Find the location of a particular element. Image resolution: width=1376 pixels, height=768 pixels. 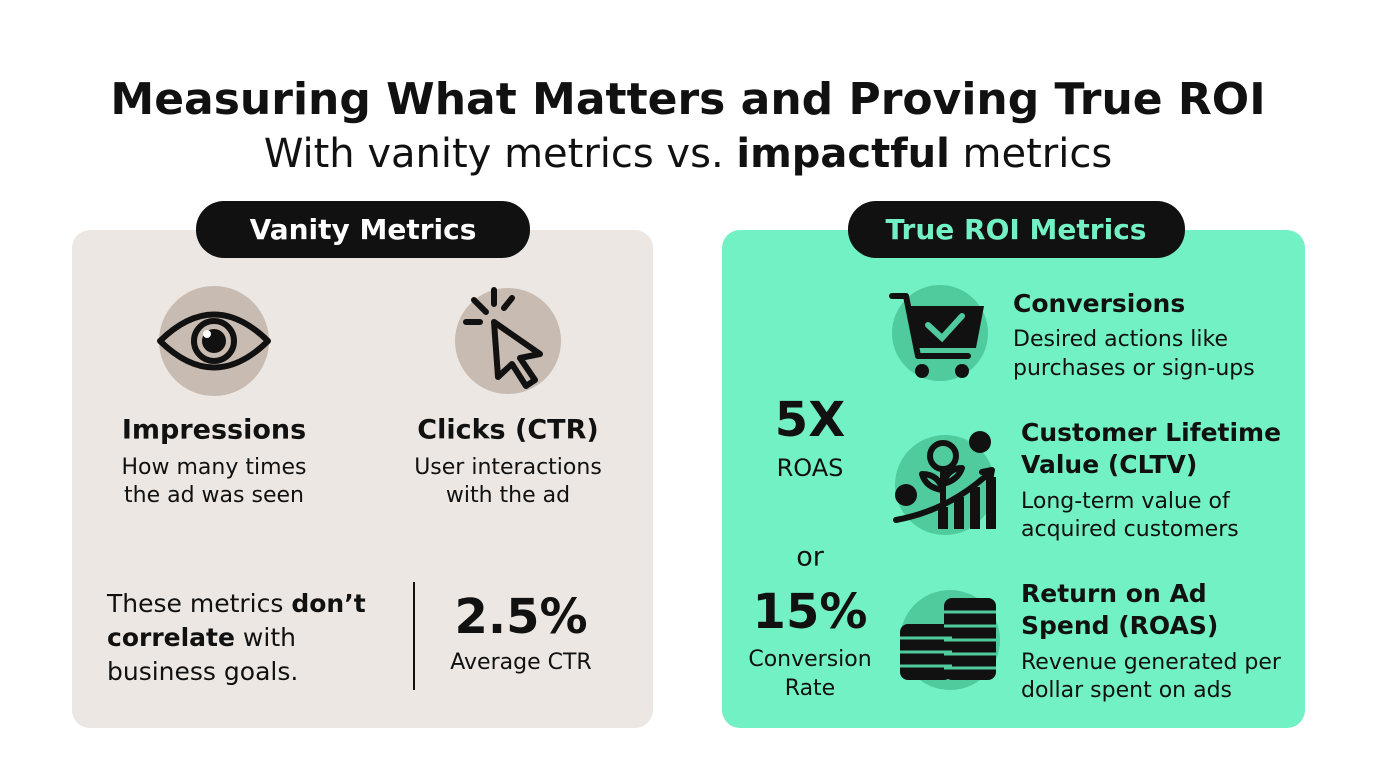

cursor-icon is located at coordinates (503, 338).